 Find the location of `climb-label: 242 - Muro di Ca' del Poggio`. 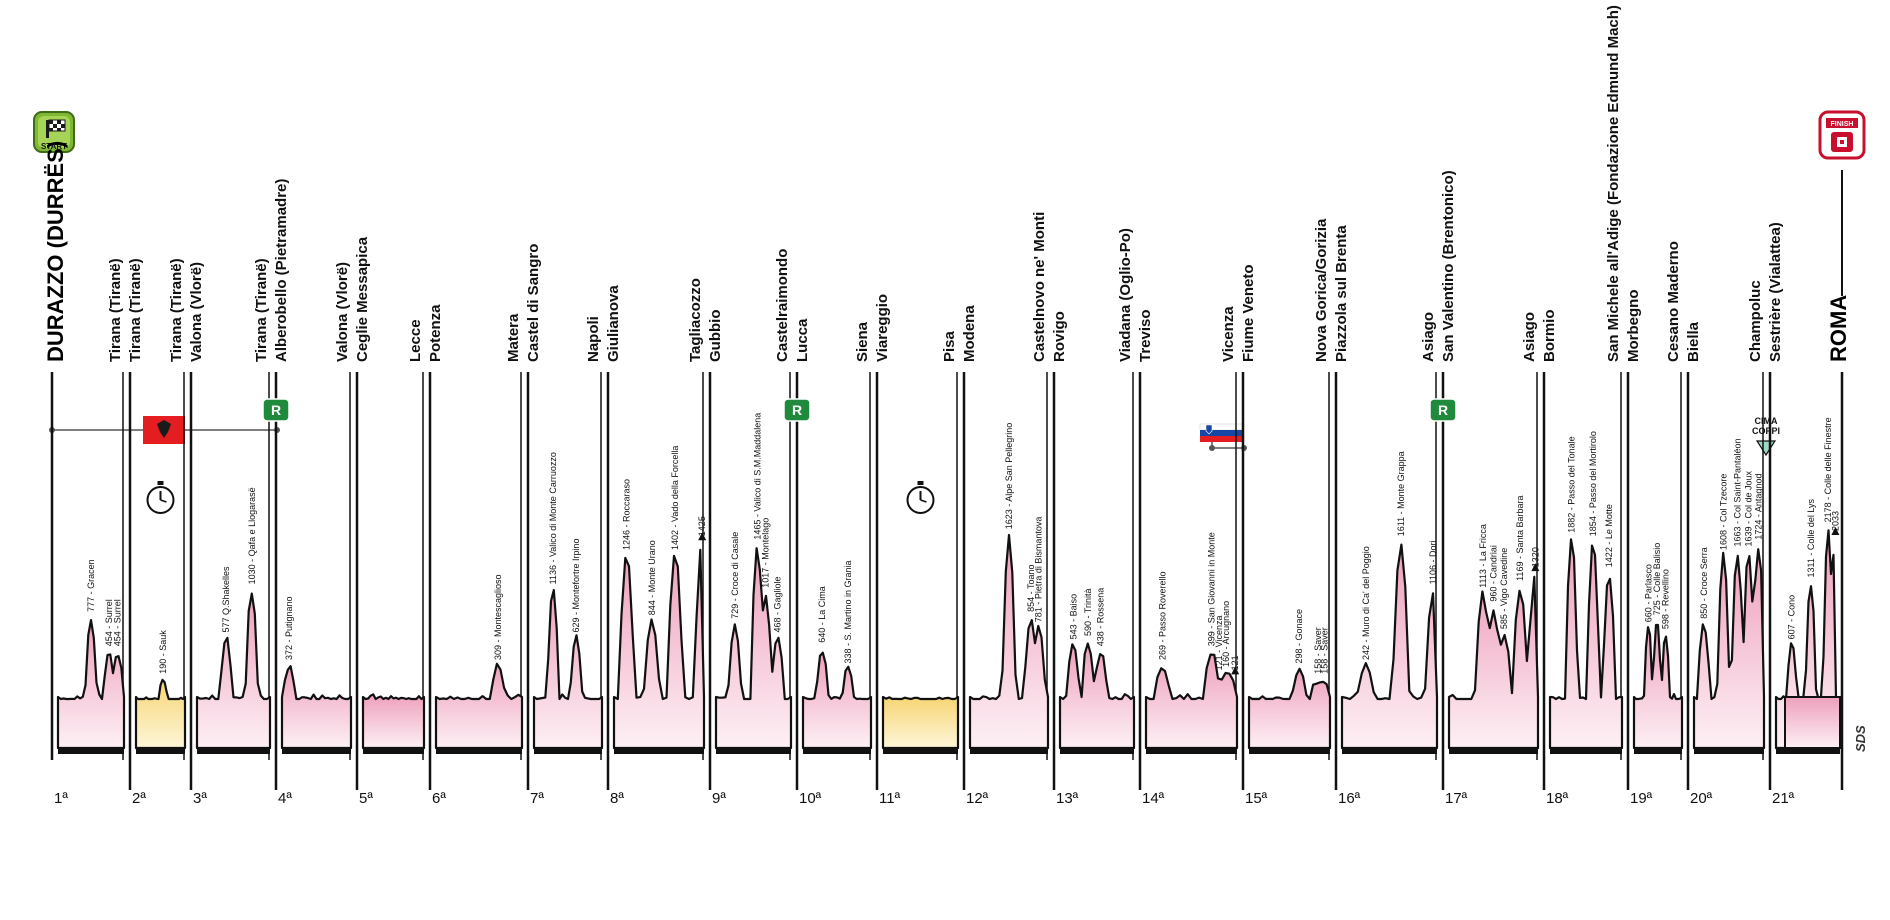

climb-label: 242 - Muro di Ca' del Poggio is located at coordinates (1366, 603).